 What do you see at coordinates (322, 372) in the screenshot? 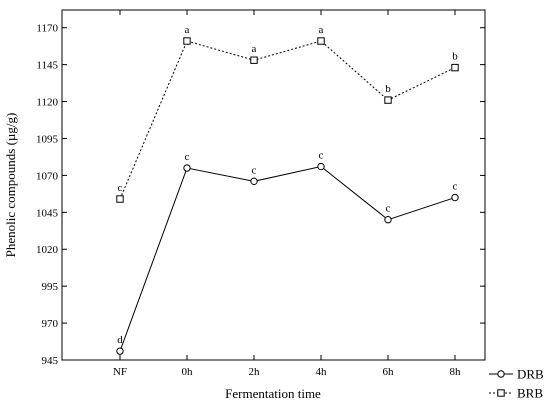
I see `x-tick-label: 4h` at bounding box center [322, 372].